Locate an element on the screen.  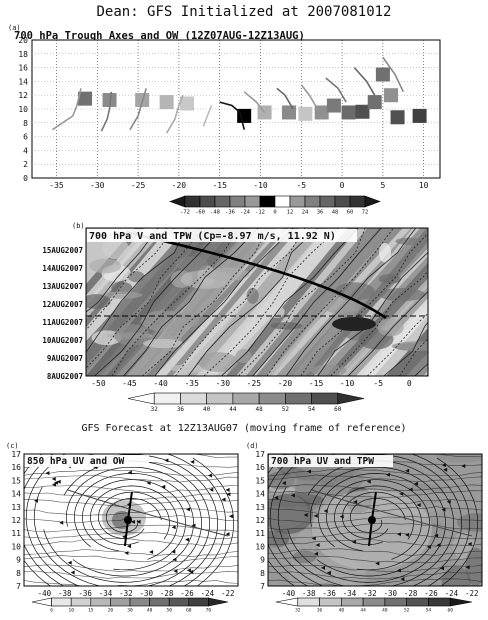
panel-a-colorbar: -72 -60 -48 -36 -24 -12 0 12 24 36 48 60 72 is located at coordinates (275, 205).